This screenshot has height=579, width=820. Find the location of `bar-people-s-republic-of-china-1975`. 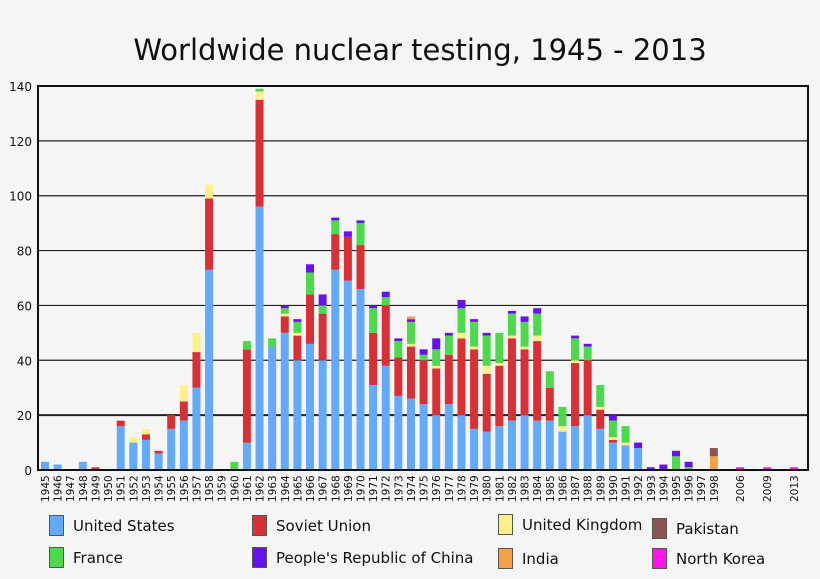

bar-people-s-republic-of-china-1975 is located at coordinates (423, 352).